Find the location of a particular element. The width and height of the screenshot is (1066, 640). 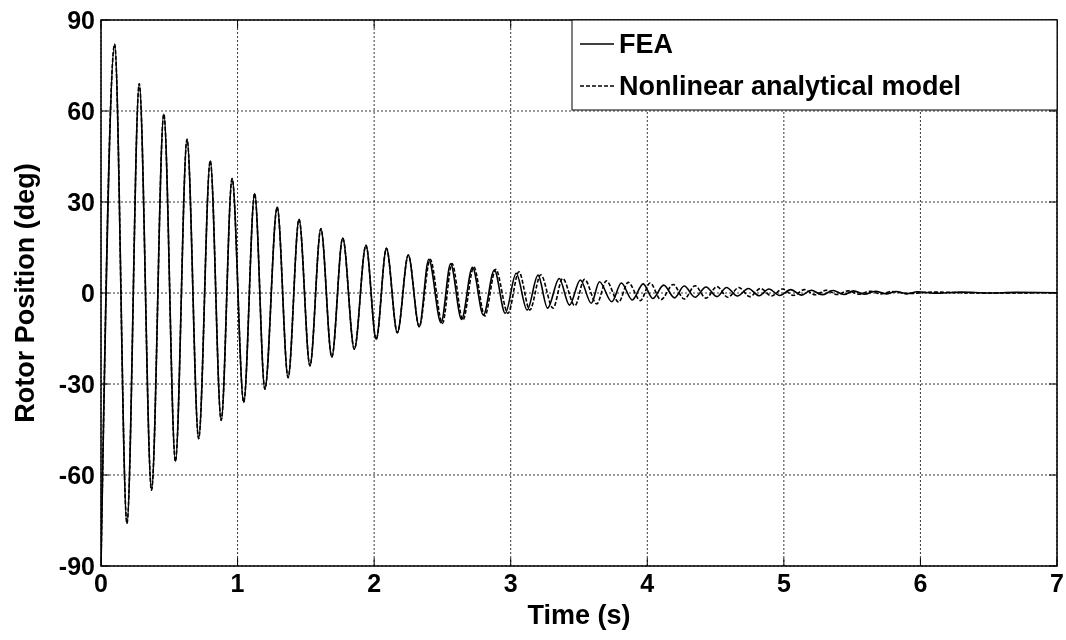

y-tick-label: 90 is located at coordinates (81, 19).